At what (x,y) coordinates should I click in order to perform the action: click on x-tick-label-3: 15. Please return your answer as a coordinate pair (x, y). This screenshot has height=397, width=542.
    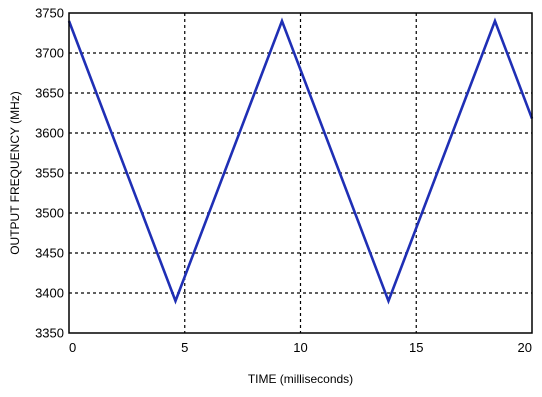
    Looking at the image, I should click on (416, 347).